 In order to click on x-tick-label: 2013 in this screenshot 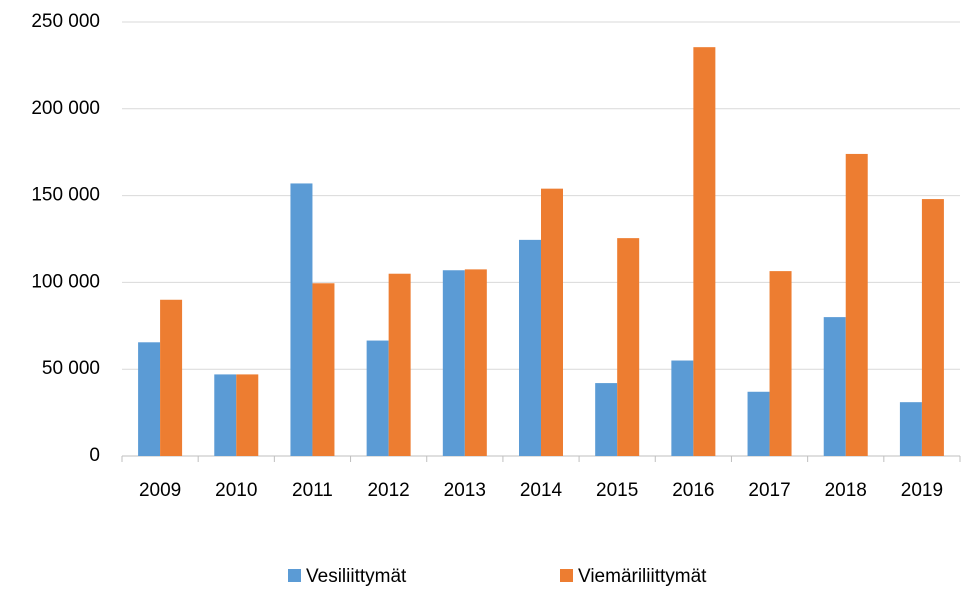, I will do `click(465, 490)`.